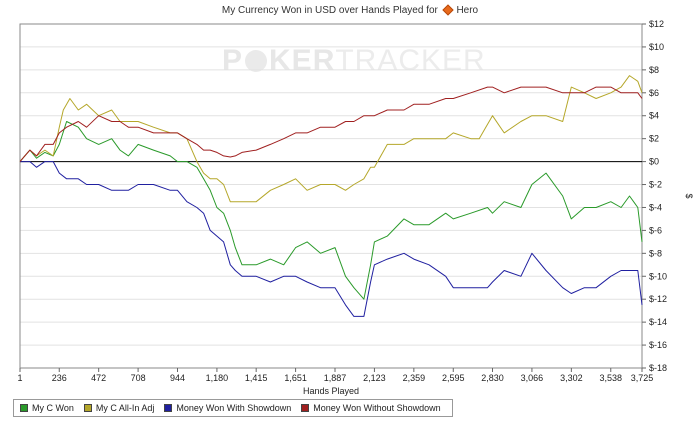  I want to click on x-tick-label-6: 1,415, so click(256, 378).